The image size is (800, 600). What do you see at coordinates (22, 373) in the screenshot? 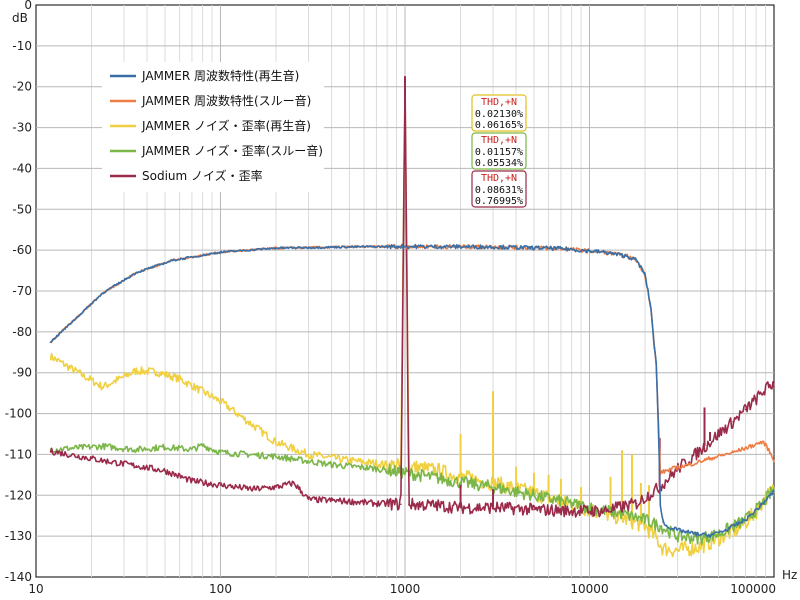
I see `y-tick-label: -90` at bounding box center [22, 373].